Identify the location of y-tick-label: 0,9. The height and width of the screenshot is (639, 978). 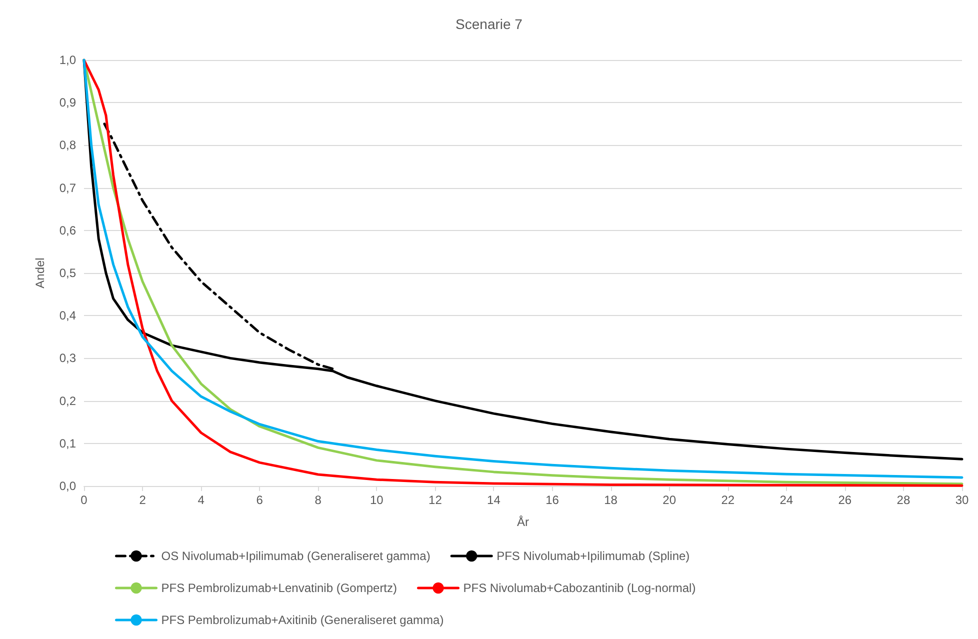
(67, 103).